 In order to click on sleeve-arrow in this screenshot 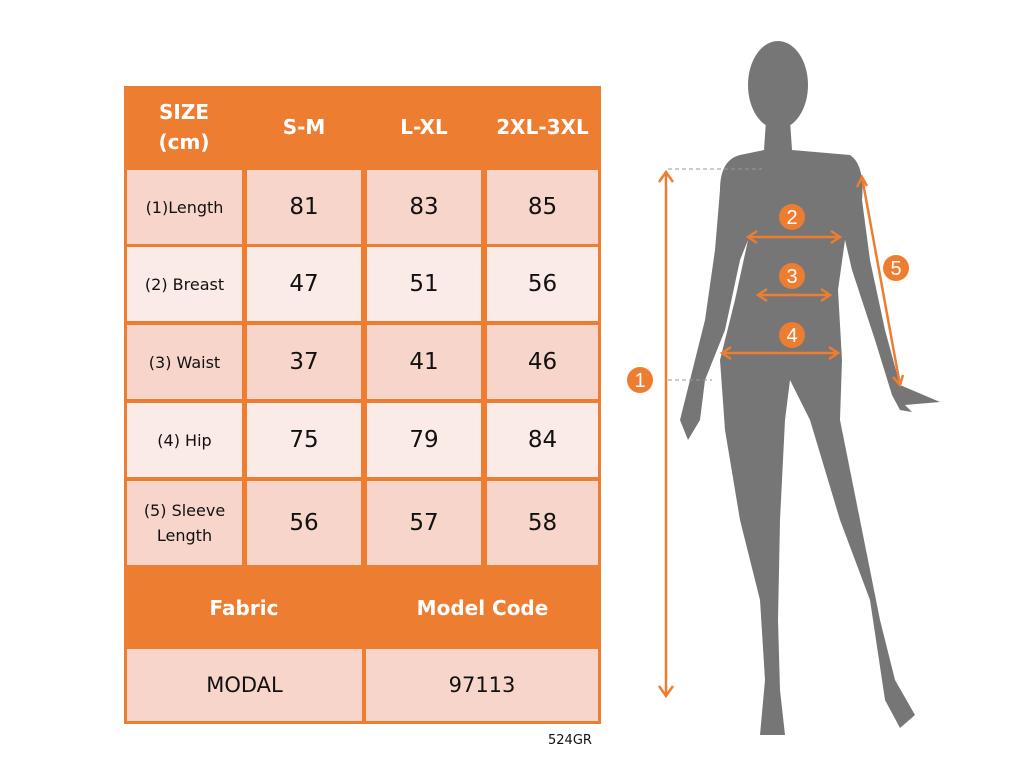, I will do `click(881, 281)`.